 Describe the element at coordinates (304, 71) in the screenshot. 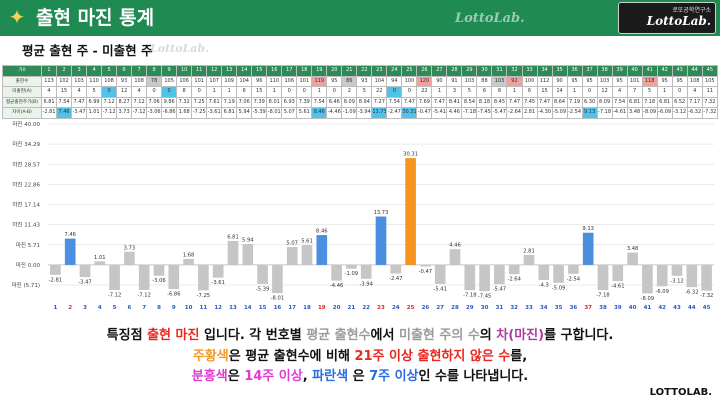

I see `table-cell: 18` at that location.